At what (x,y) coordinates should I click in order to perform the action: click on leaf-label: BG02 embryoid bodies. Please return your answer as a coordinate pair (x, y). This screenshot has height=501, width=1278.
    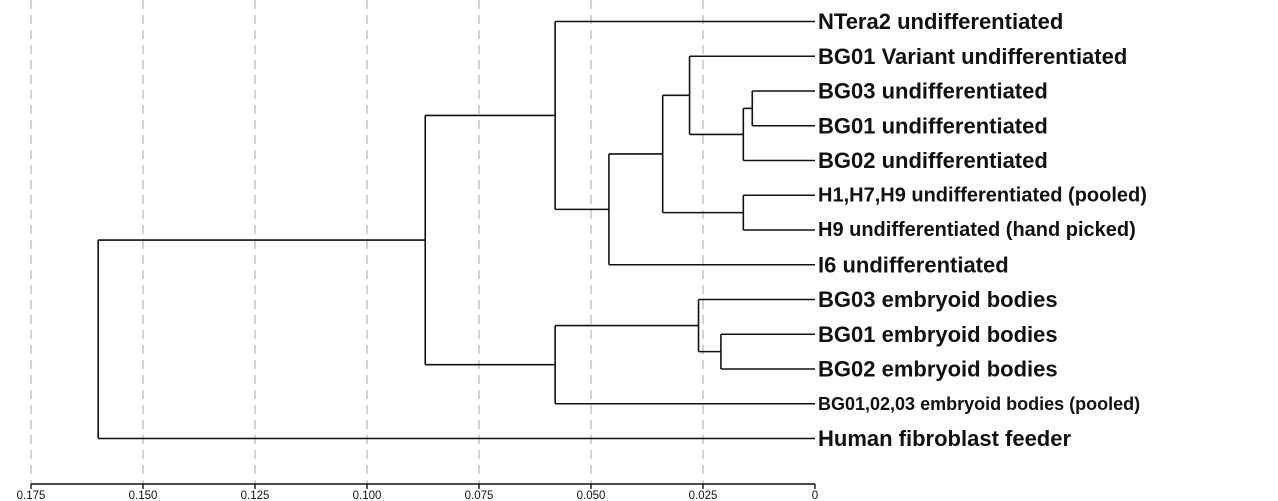
    Looking at the image, I should click on (938, 369).